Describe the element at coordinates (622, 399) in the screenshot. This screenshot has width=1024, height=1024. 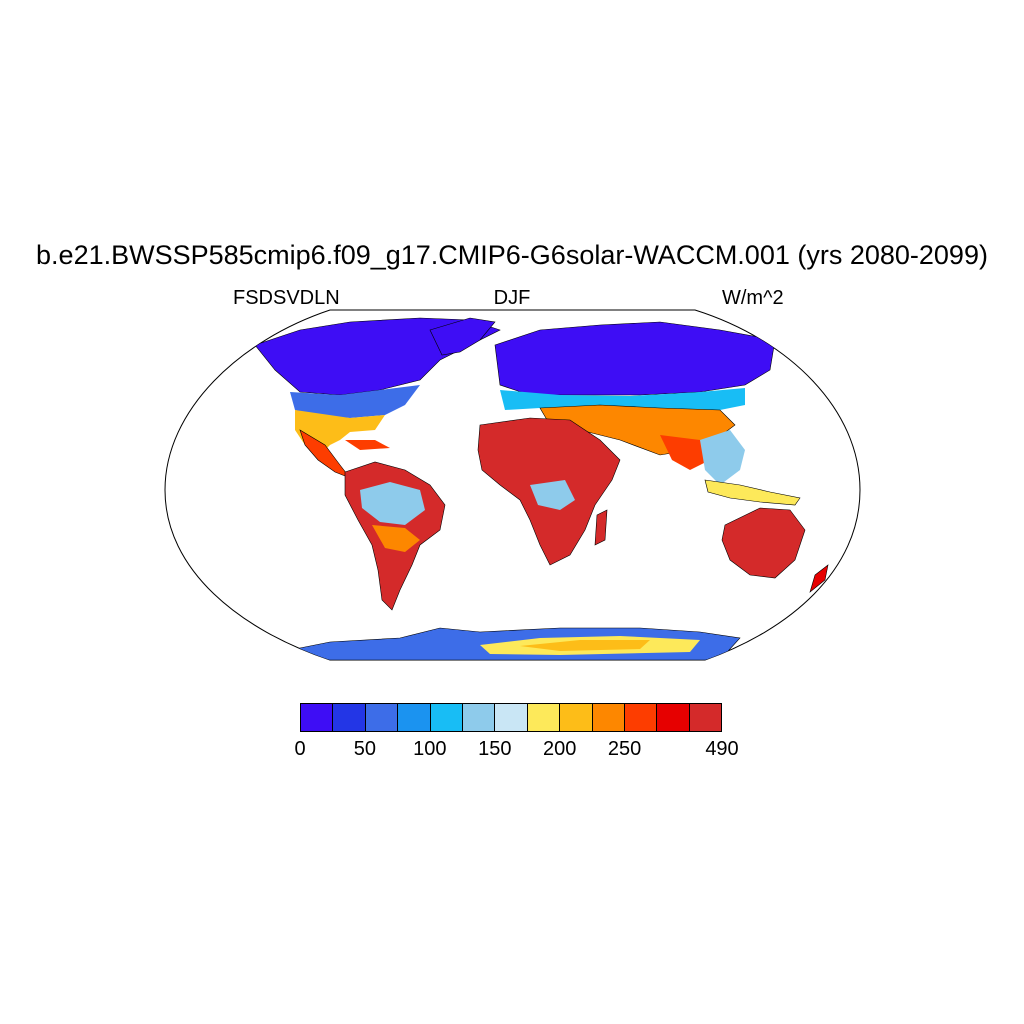
I see `eurasia-mid` at that location.